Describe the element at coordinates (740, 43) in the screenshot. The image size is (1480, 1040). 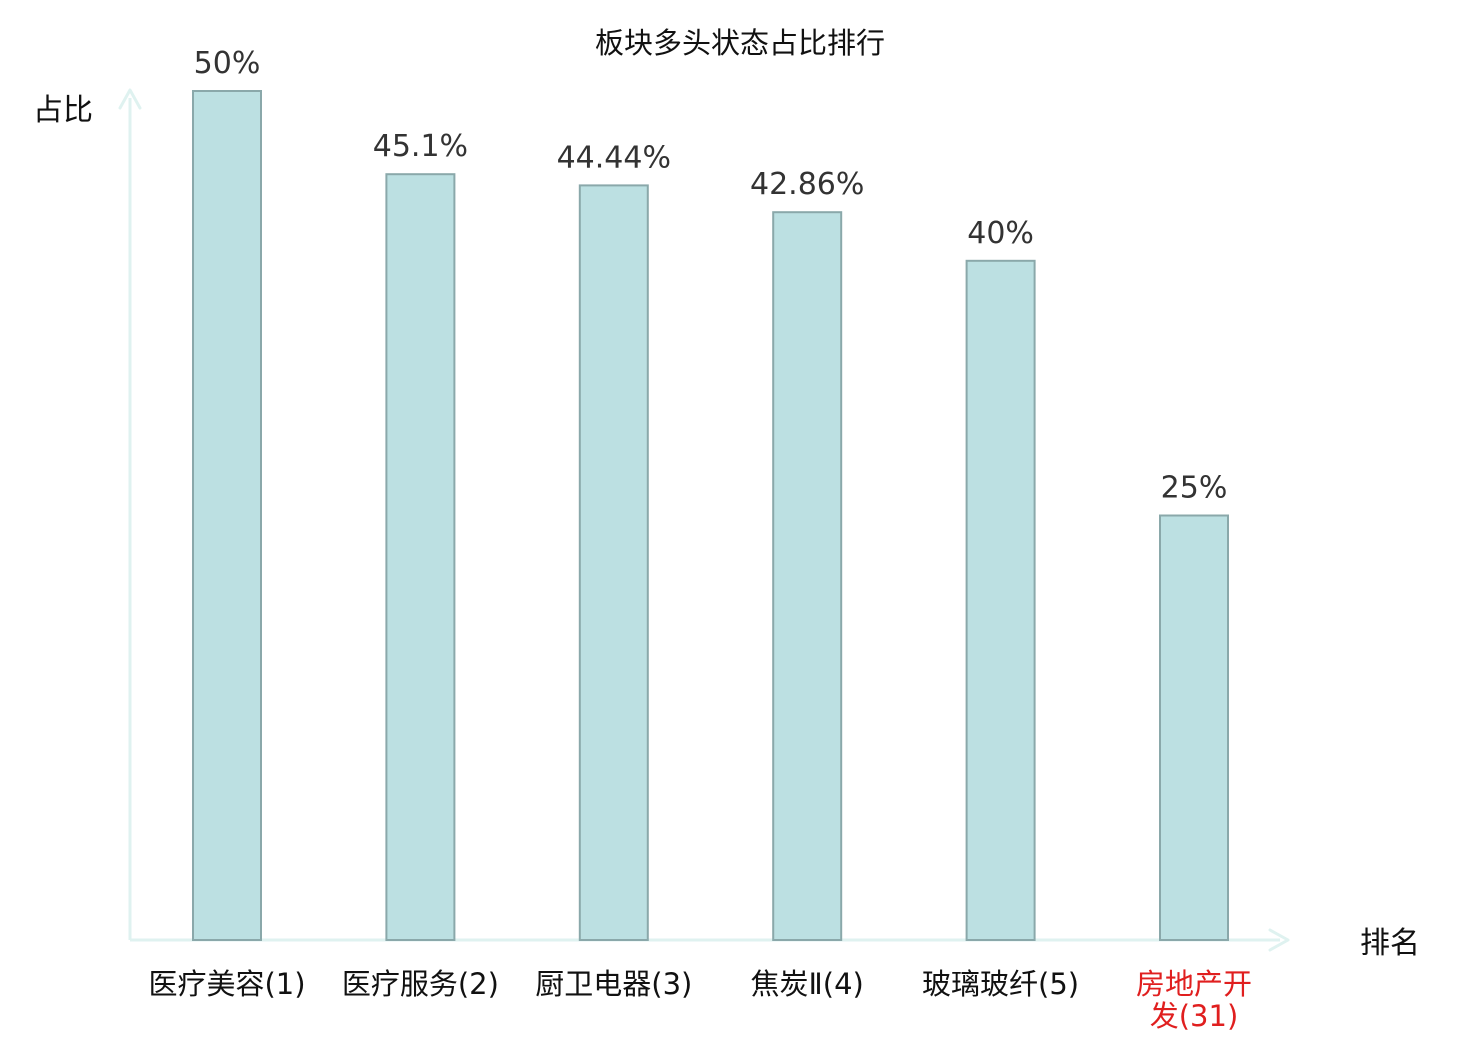
I see `chart-title: 板块多头状态占比排行` at that location.